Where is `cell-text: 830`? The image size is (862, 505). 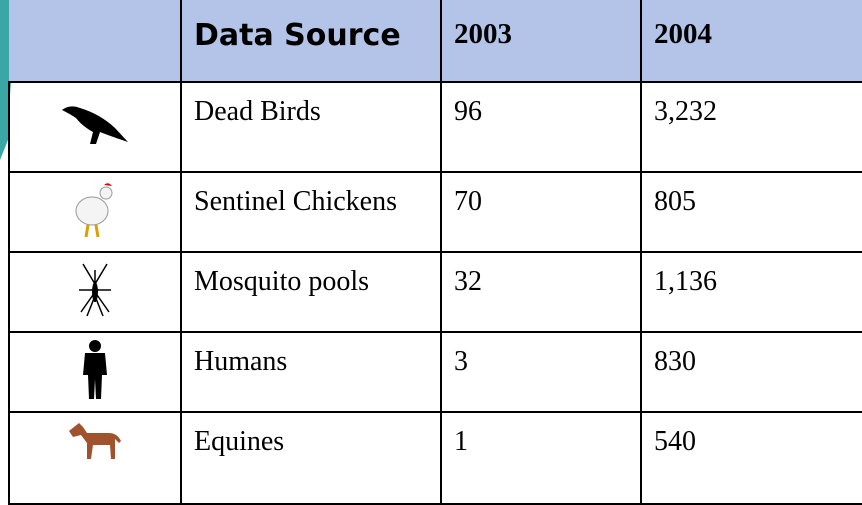 cell-text: 830 is located at coordinates (675, 361).